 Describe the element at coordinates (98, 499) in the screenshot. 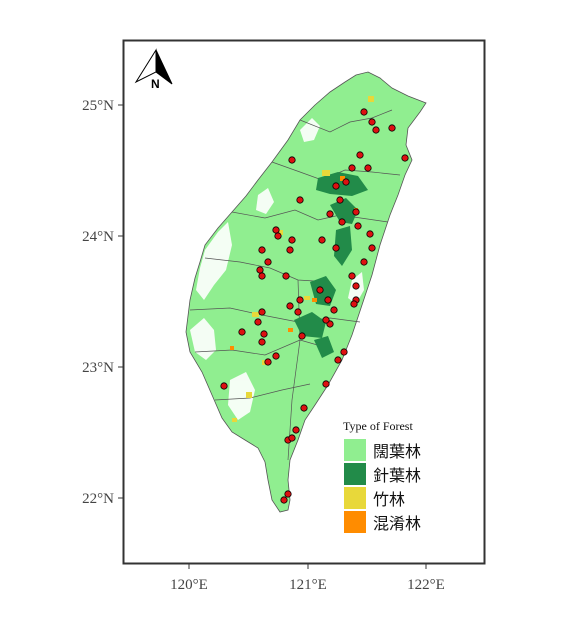

I see `lat-label-22: 22°N` at that location.